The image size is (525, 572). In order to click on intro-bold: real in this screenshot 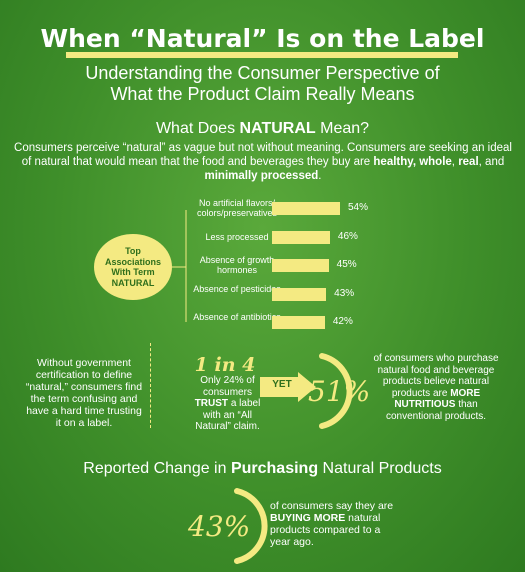, I will do `click(468, 162)`.